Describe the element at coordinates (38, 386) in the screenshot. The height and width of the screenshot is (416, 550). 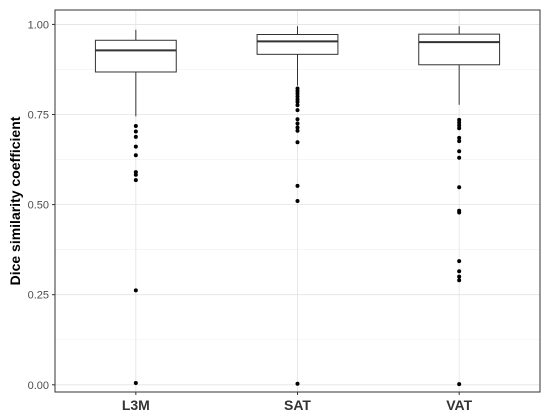
I see `y-tick-label: 0.00` at that location.